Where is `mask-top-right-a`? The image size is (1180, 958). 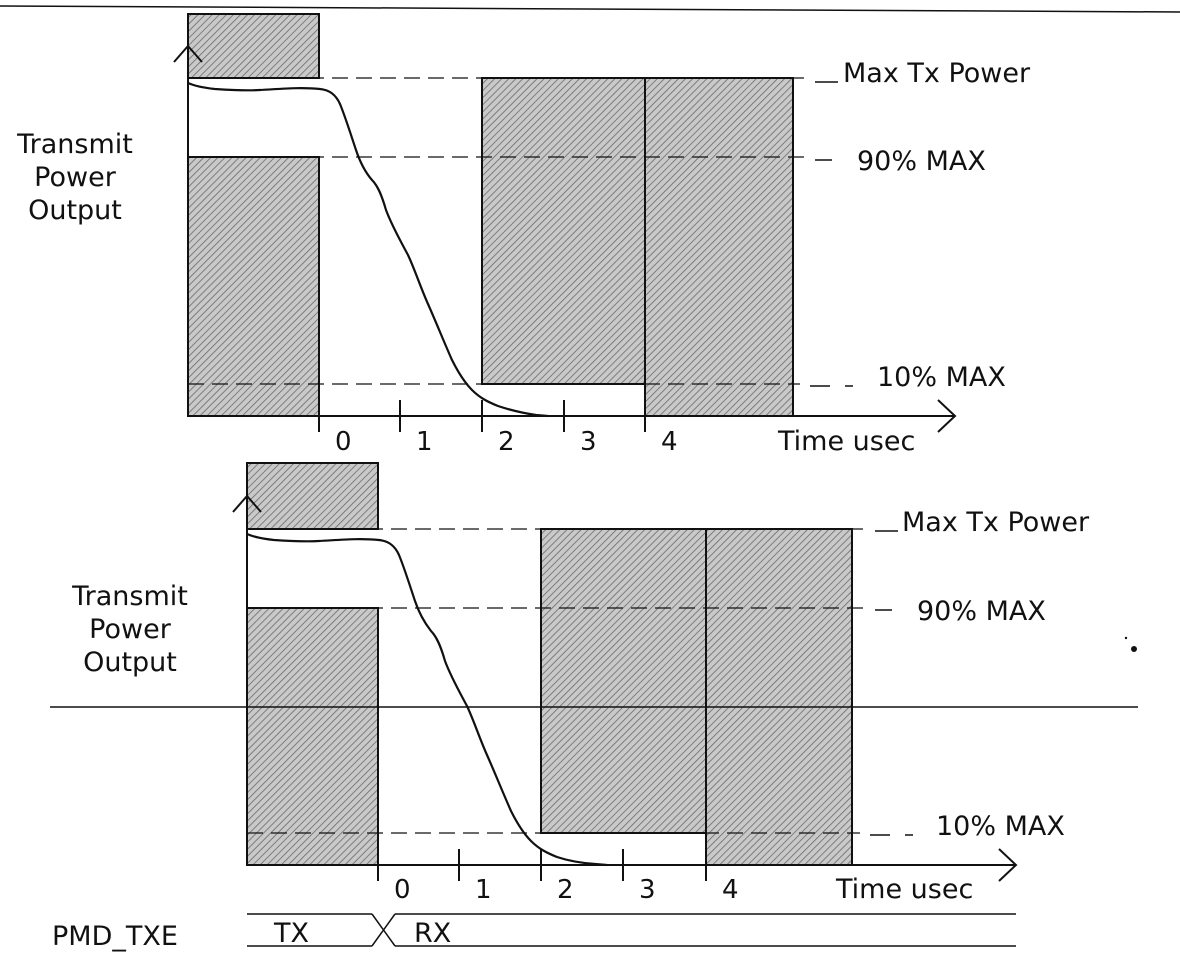
mask-top-right-a is located at coordinates (563, 231).